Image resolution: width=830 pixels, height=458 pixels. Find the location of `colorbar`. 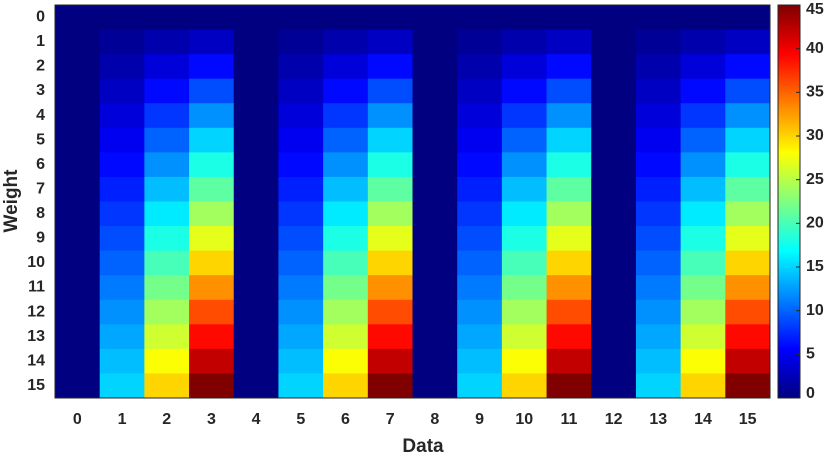

colorbar is located at coordinates (789, 201).